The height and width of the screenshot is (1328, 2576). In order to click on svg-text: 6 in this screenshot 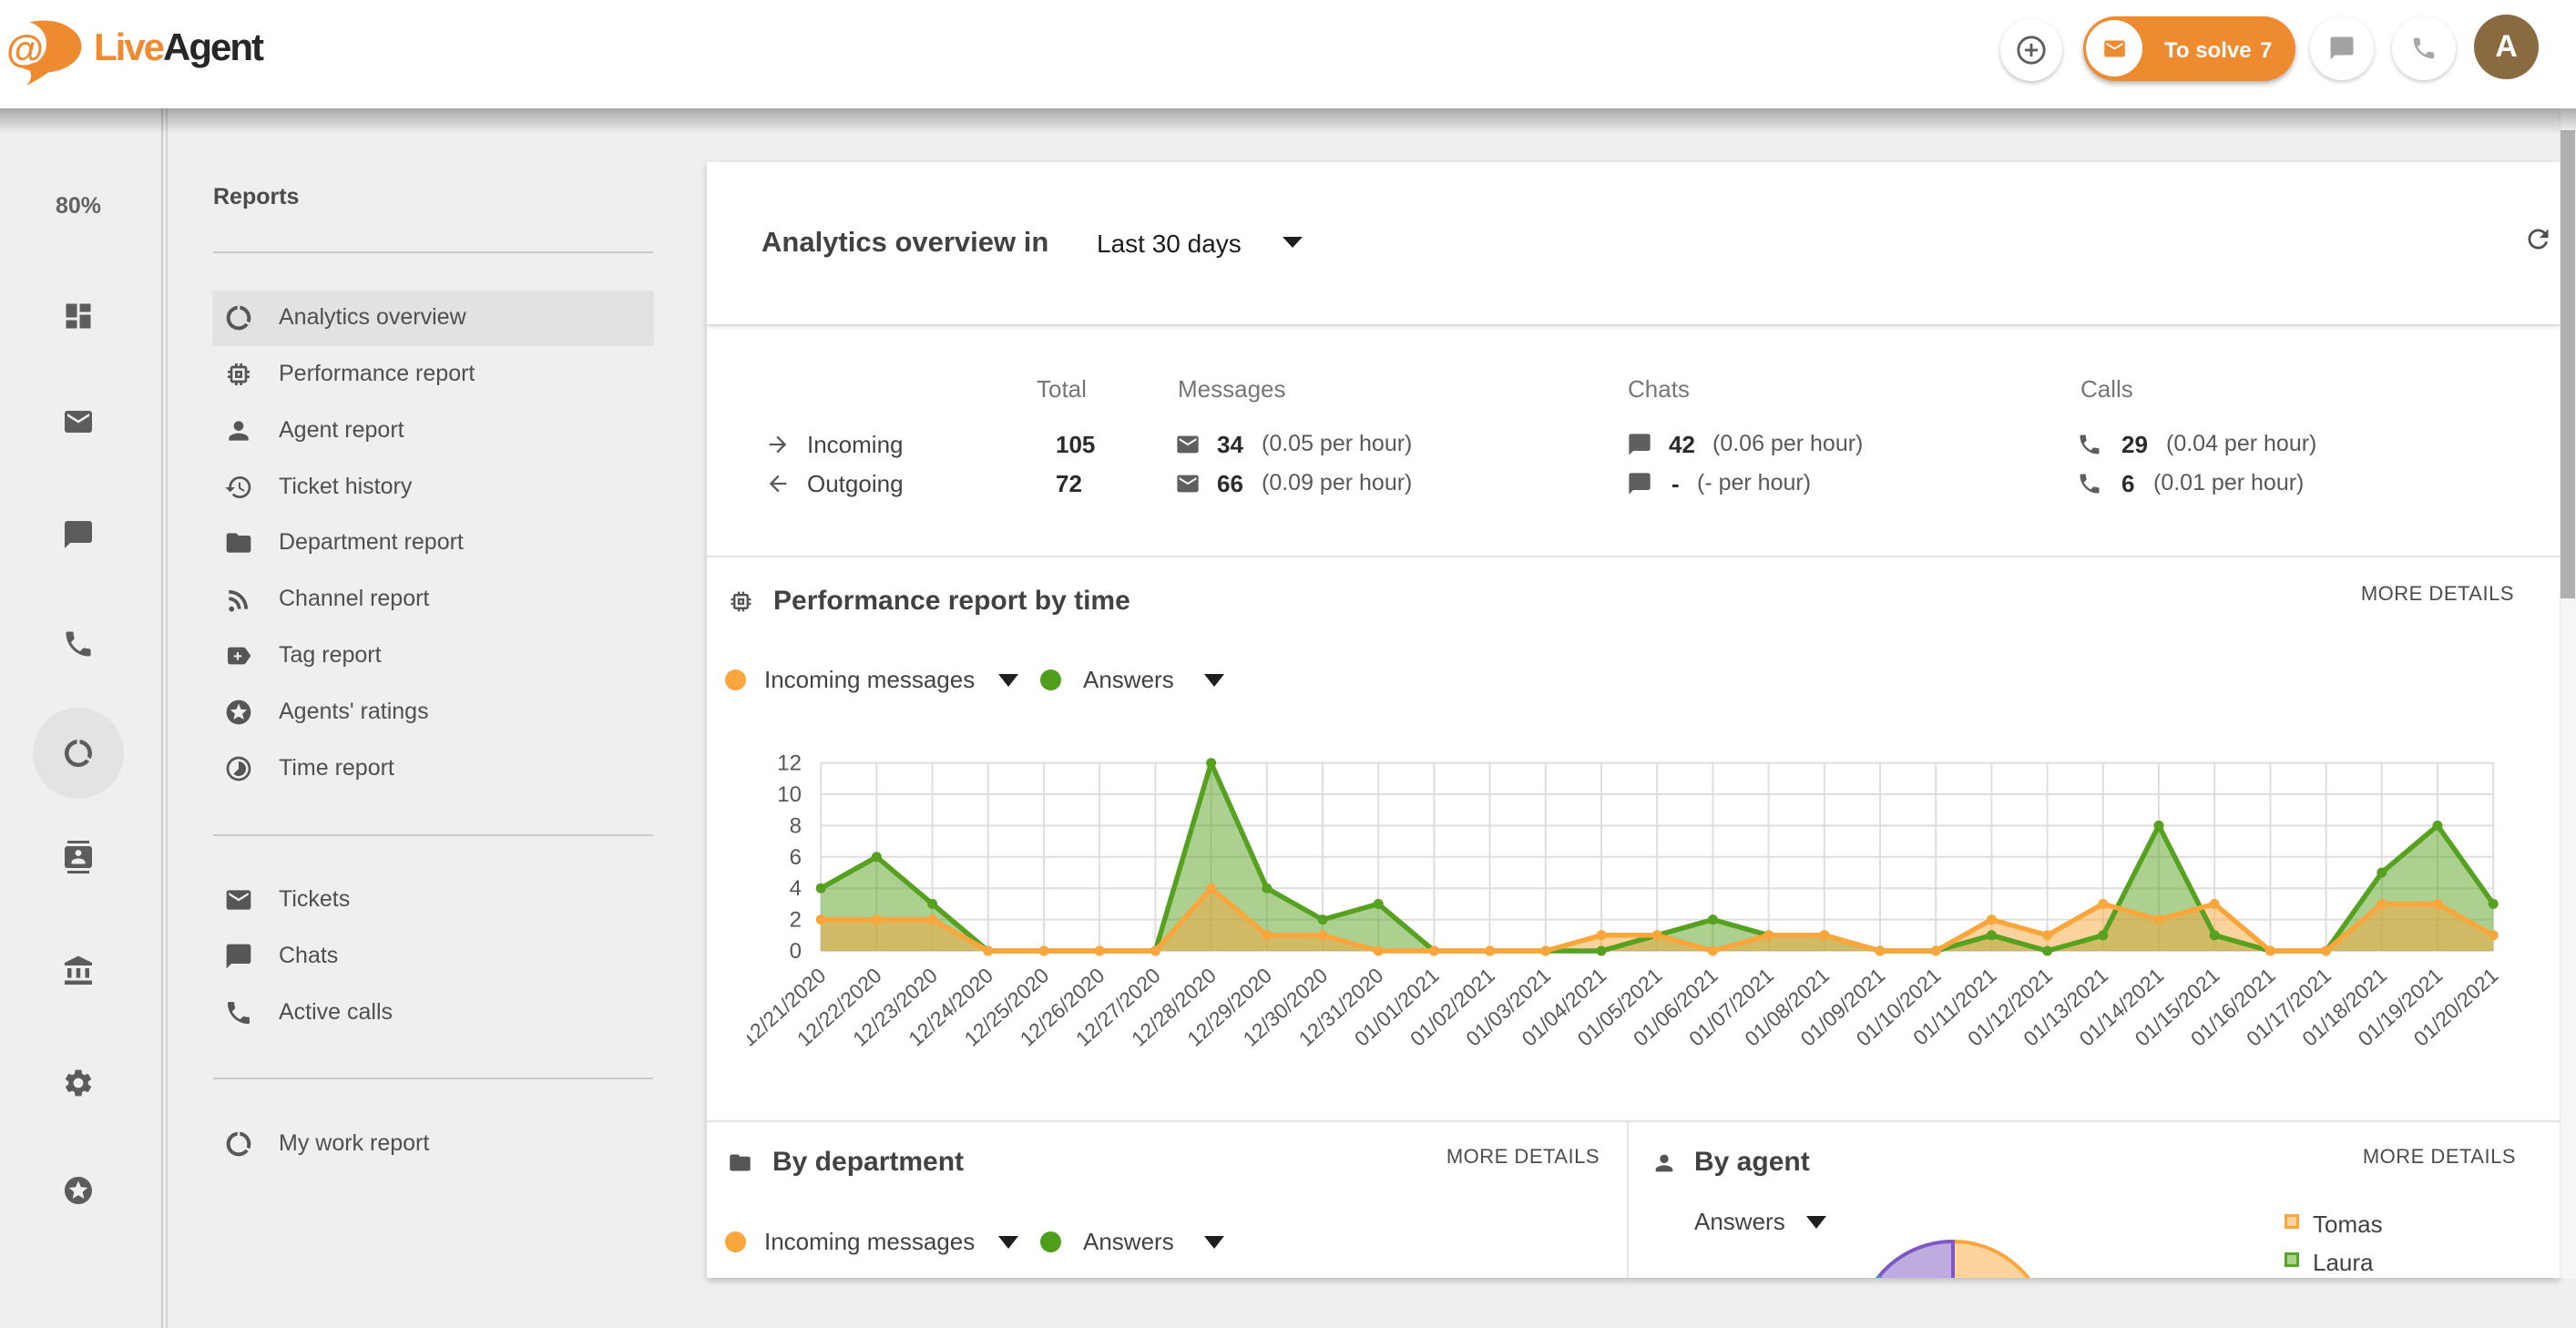, I will do `click(796, 858)`.